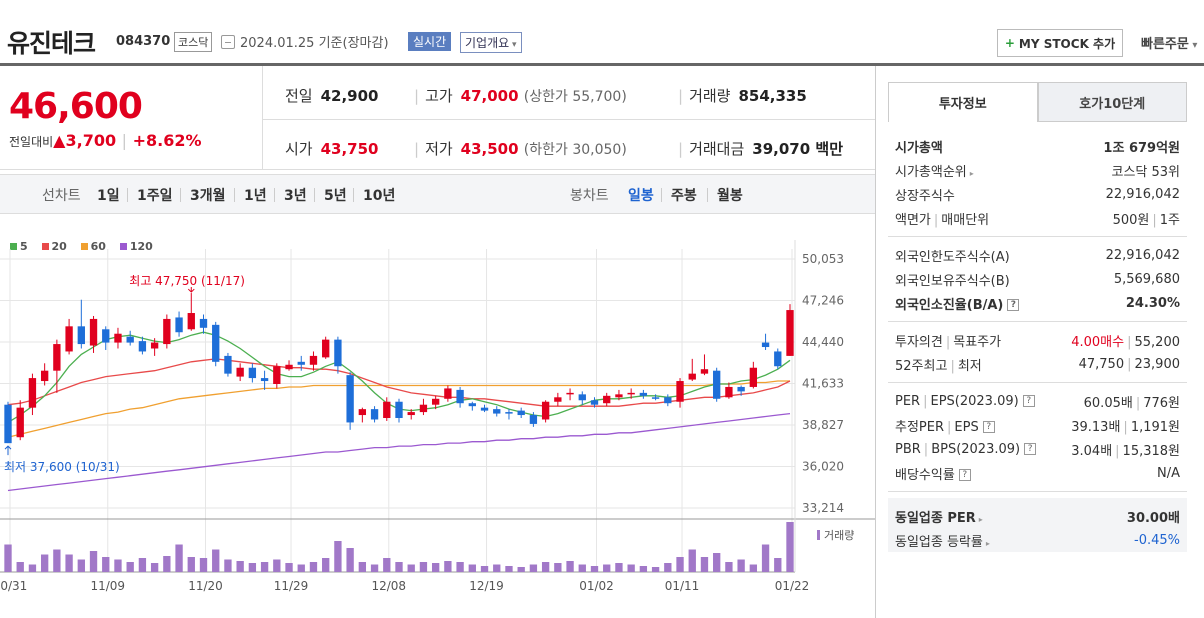  Describe the element at coordinates (91, 140) in the screenshot. I see `change-value: 3,700` at that location.